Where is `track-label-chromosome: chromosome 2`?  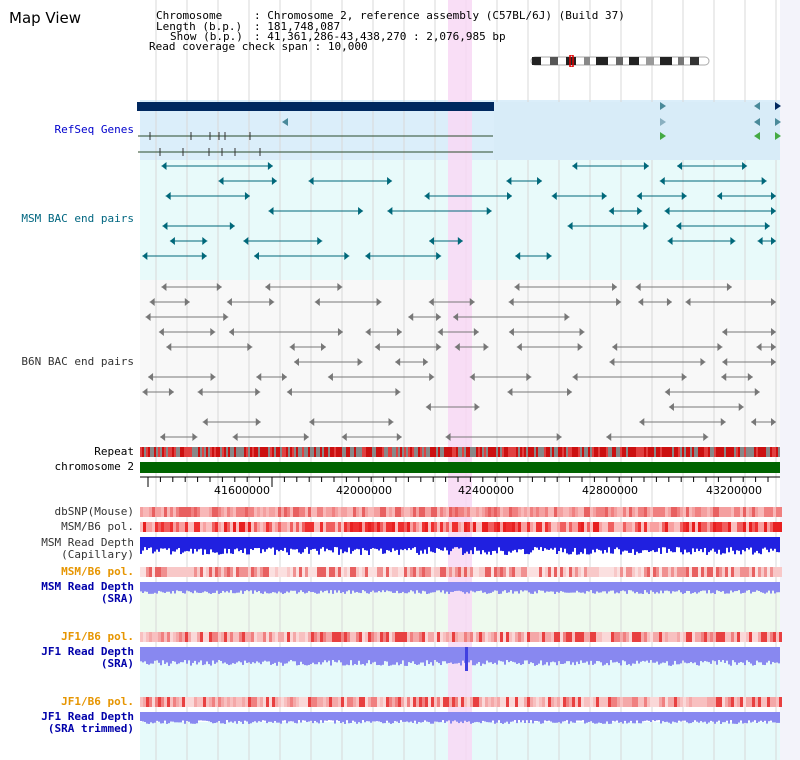 track-label-chromosome: chromosome 2 is located at coordinates (67, 467).